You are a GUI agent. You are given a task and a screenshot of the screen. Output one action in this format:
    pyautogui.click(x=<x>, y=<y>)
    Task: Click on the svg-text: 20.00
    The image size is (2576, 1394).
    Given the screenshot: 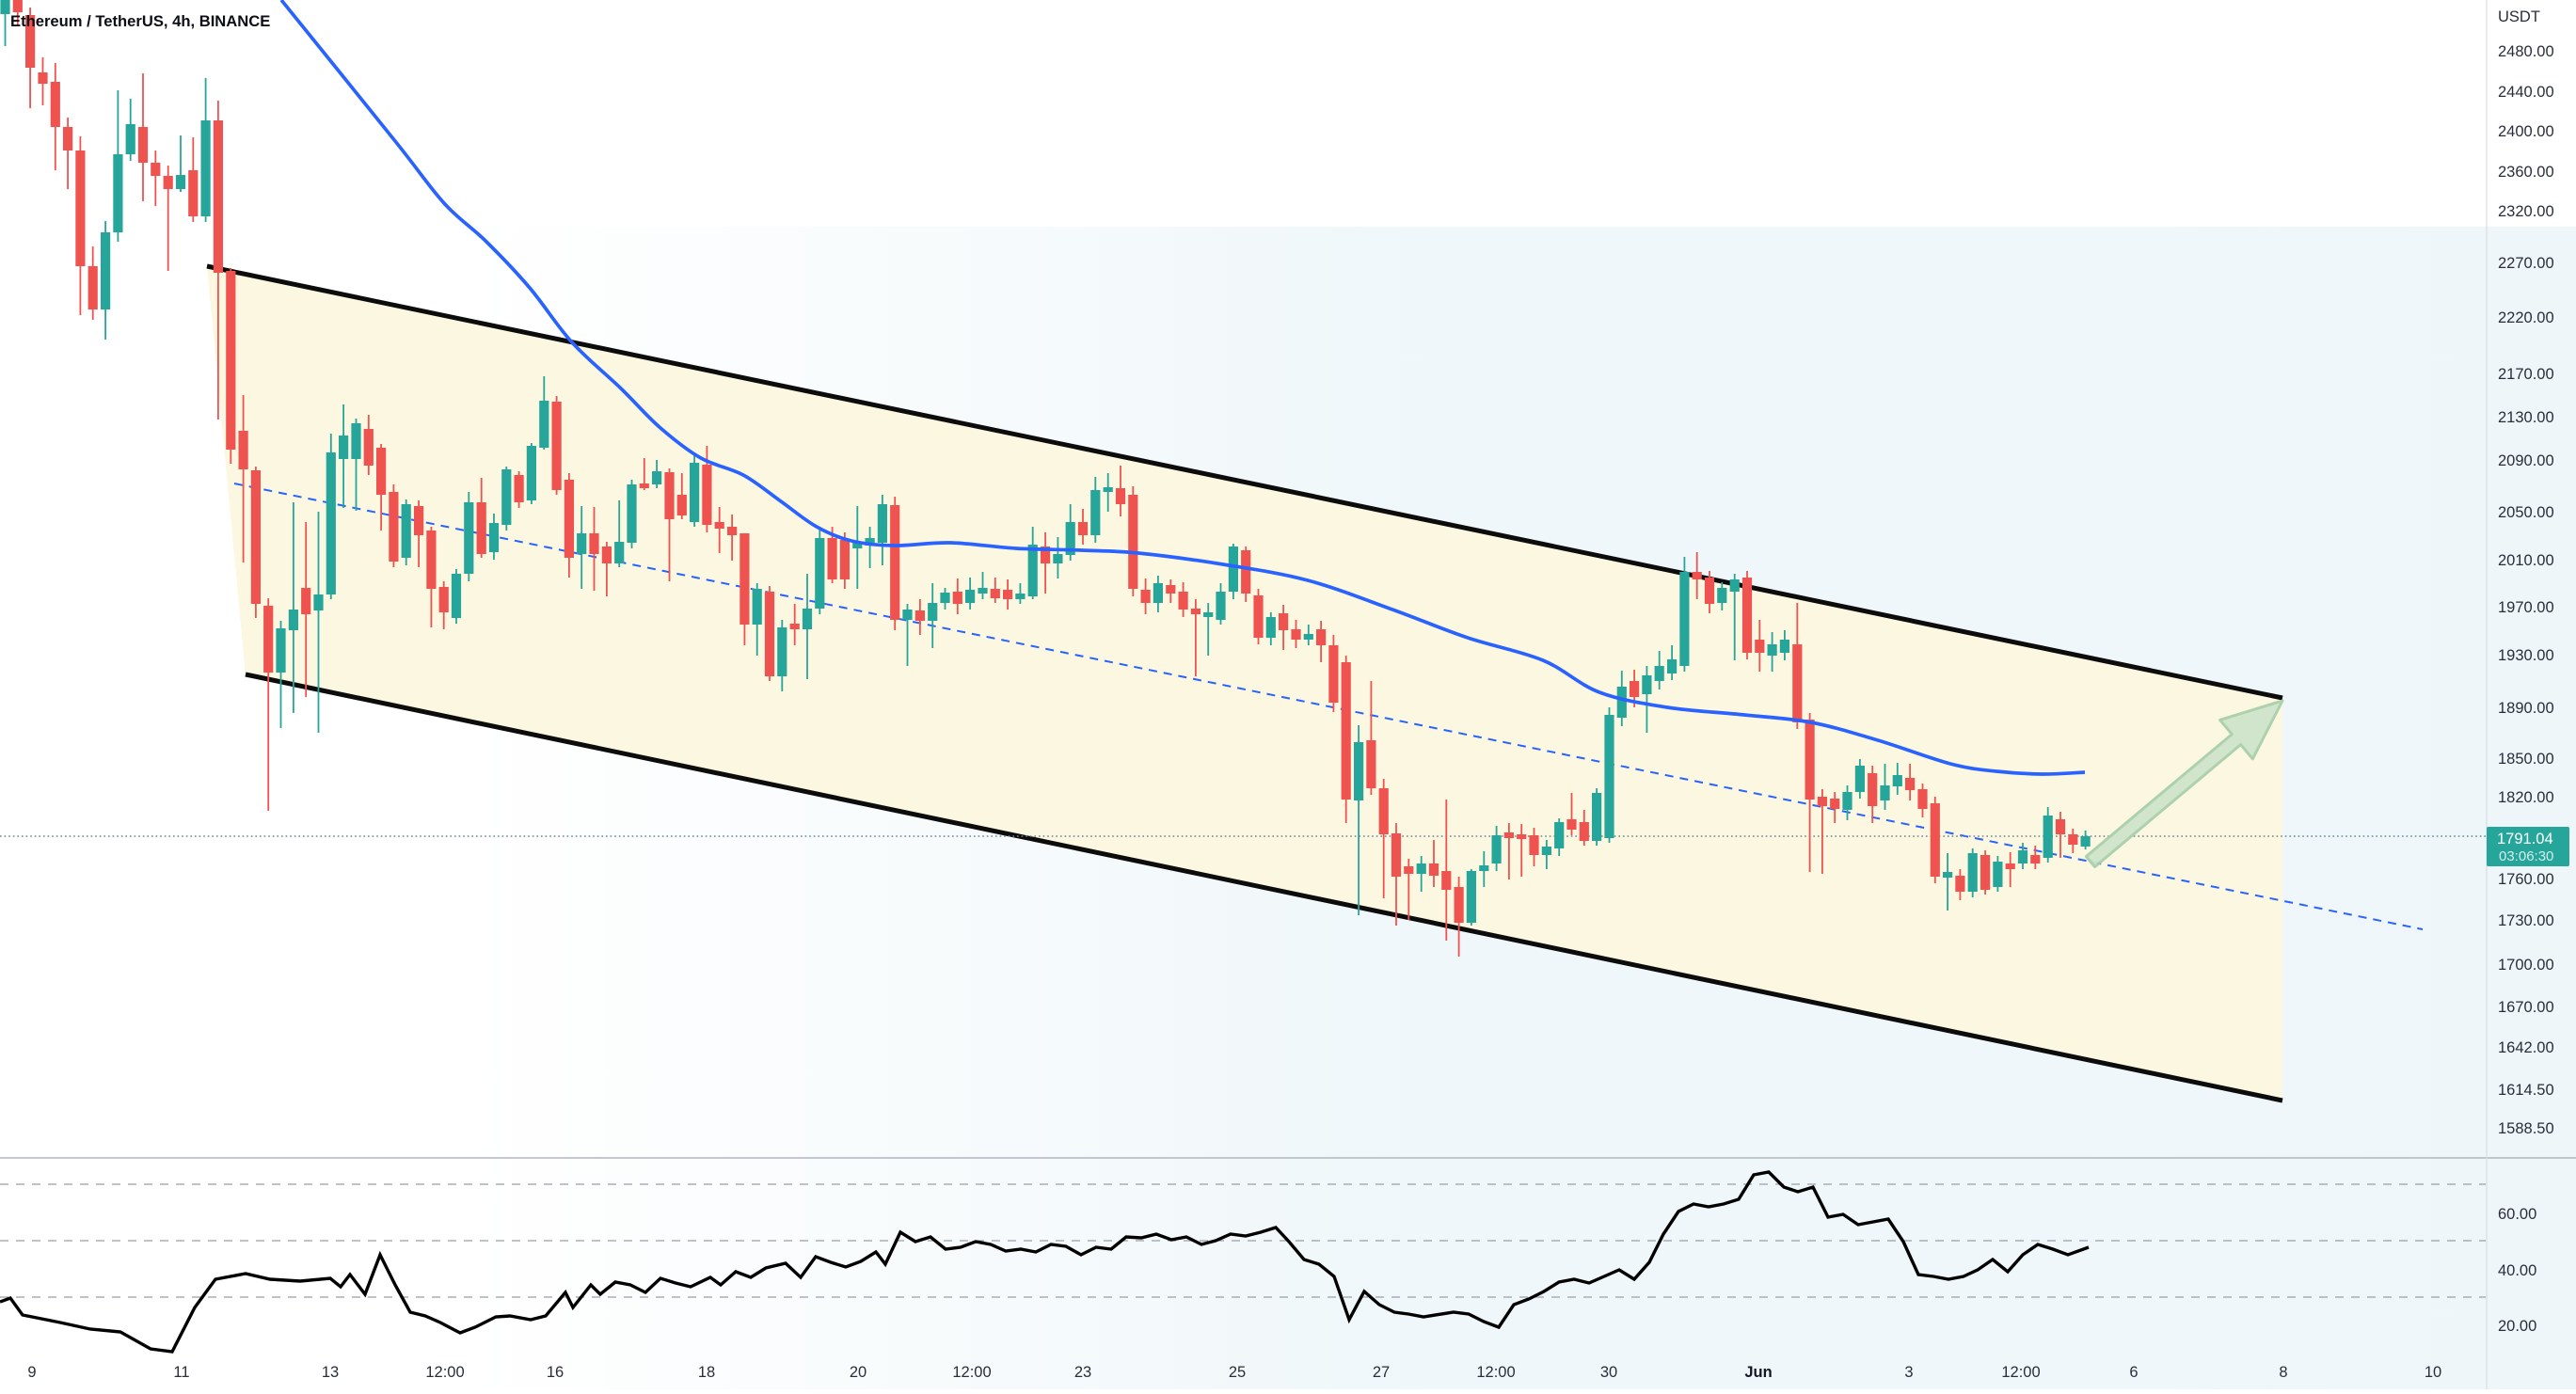 What is the action you would take?
    pyautogui.click(x=2517, y=1327)
    